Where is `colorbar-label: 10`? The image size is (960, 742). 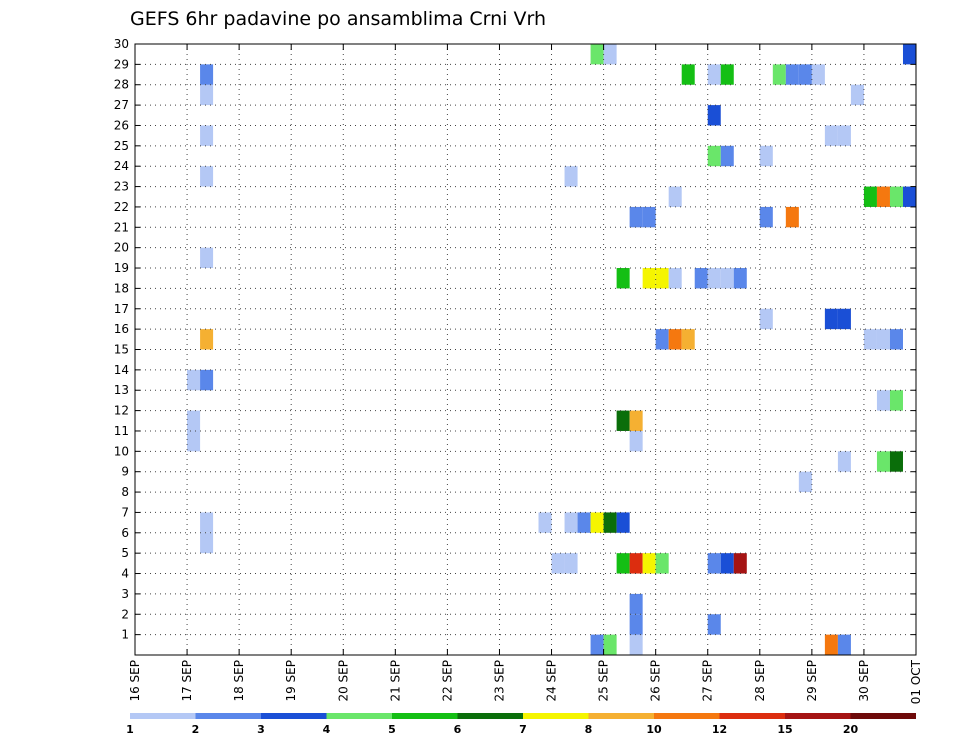 colorbar-label: 10 is located at coordinates (654, 729).